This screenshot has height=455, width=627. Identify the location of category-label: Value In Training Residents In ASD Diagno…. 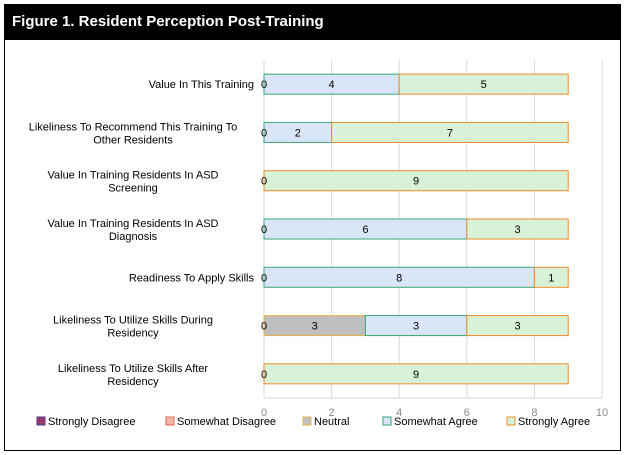
(132, 230).